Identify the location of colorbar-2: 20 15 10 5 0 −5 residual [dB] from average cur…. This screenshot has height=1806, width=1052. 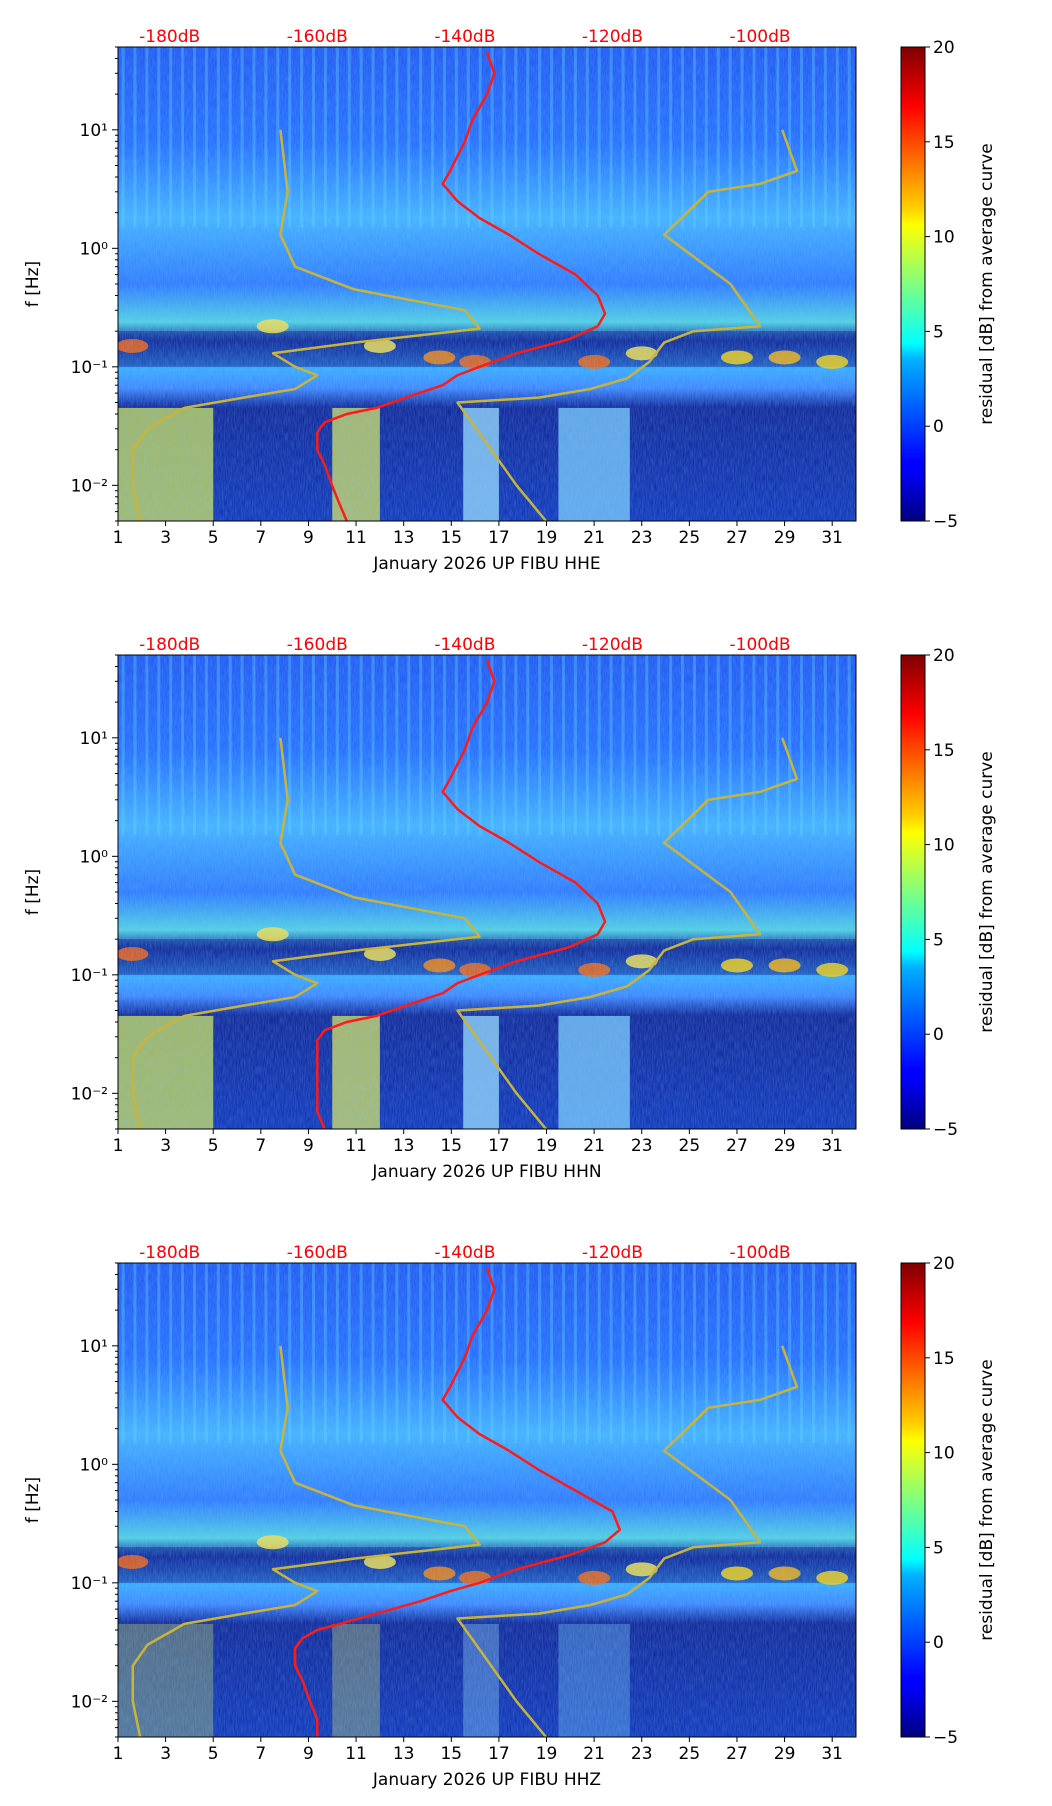
(948, 893).